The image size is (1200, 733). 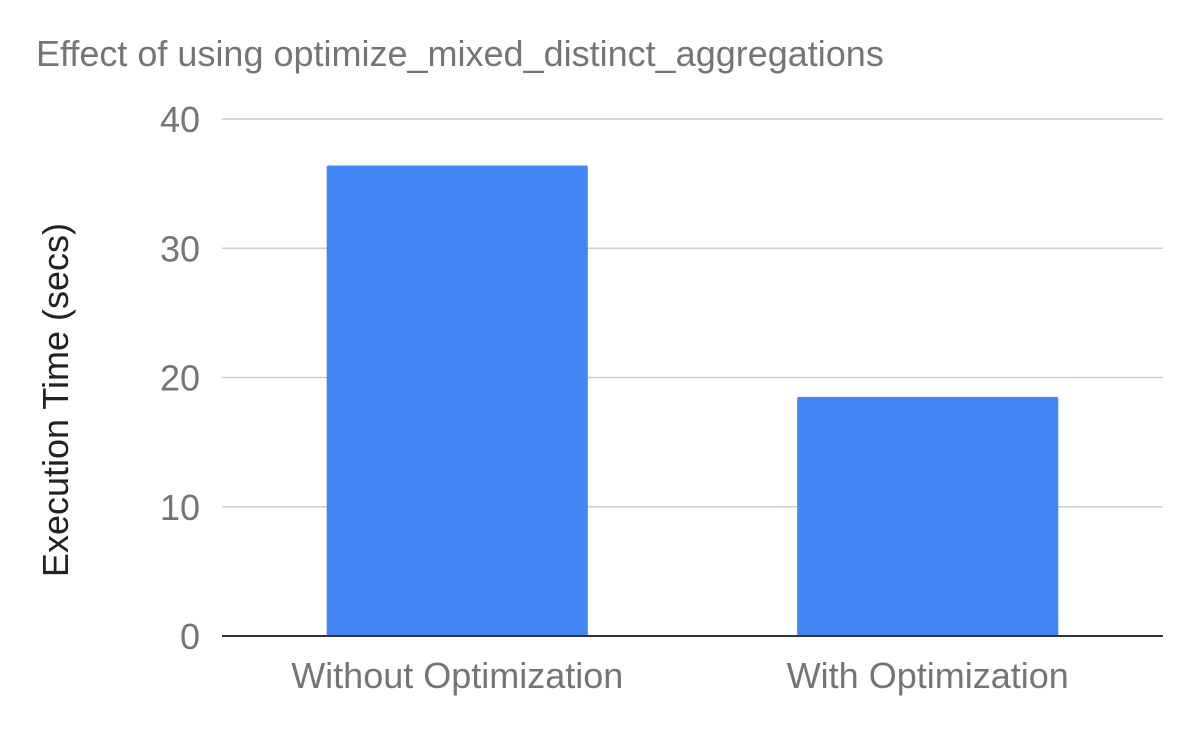 I want to click on y-tick-label: 0, so click(x=190, y=636).